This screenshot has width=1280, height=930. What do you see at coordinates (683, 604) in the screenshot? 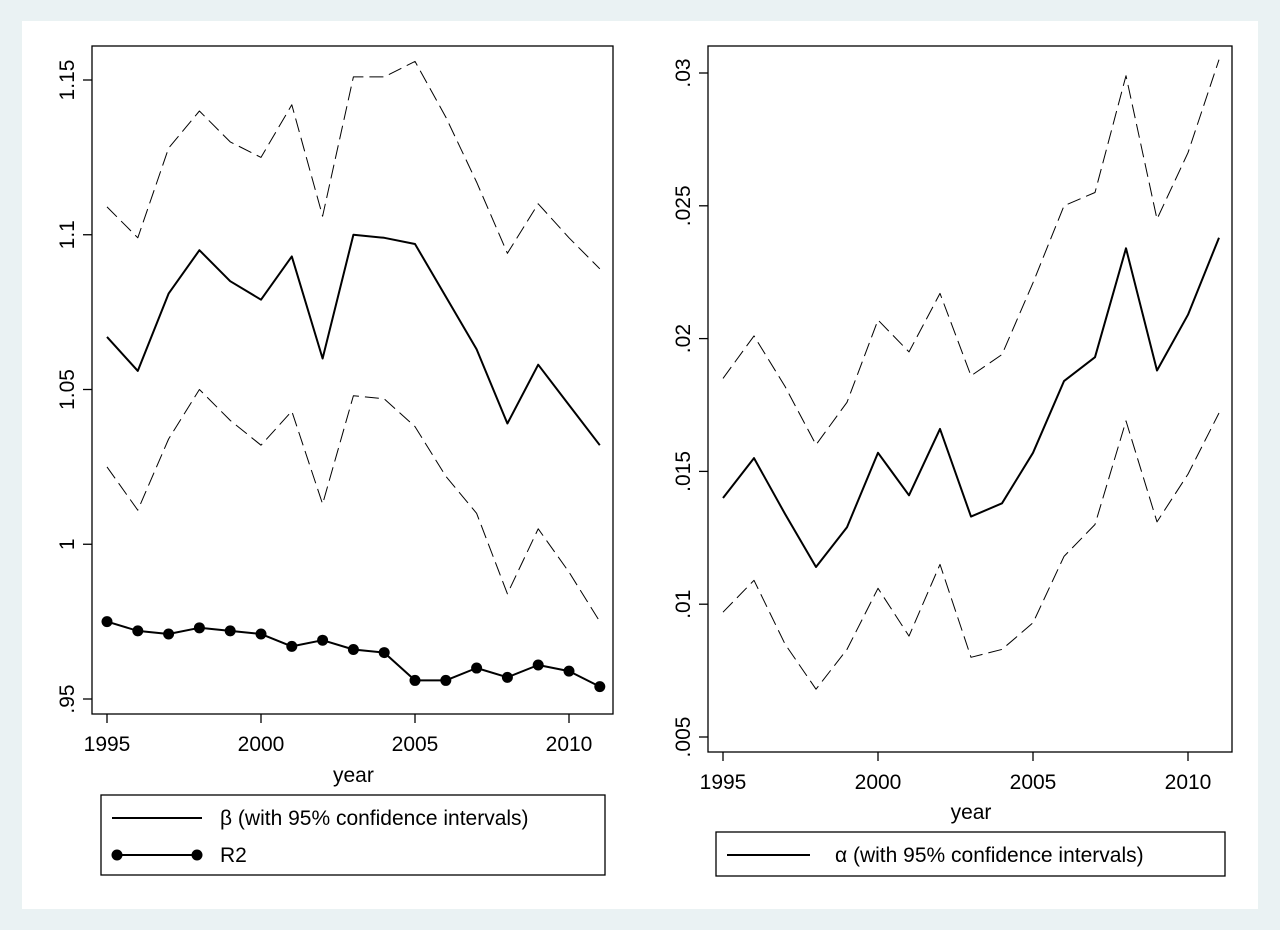
I see `y-tick-label: .01` at bounding box center [683, 604].